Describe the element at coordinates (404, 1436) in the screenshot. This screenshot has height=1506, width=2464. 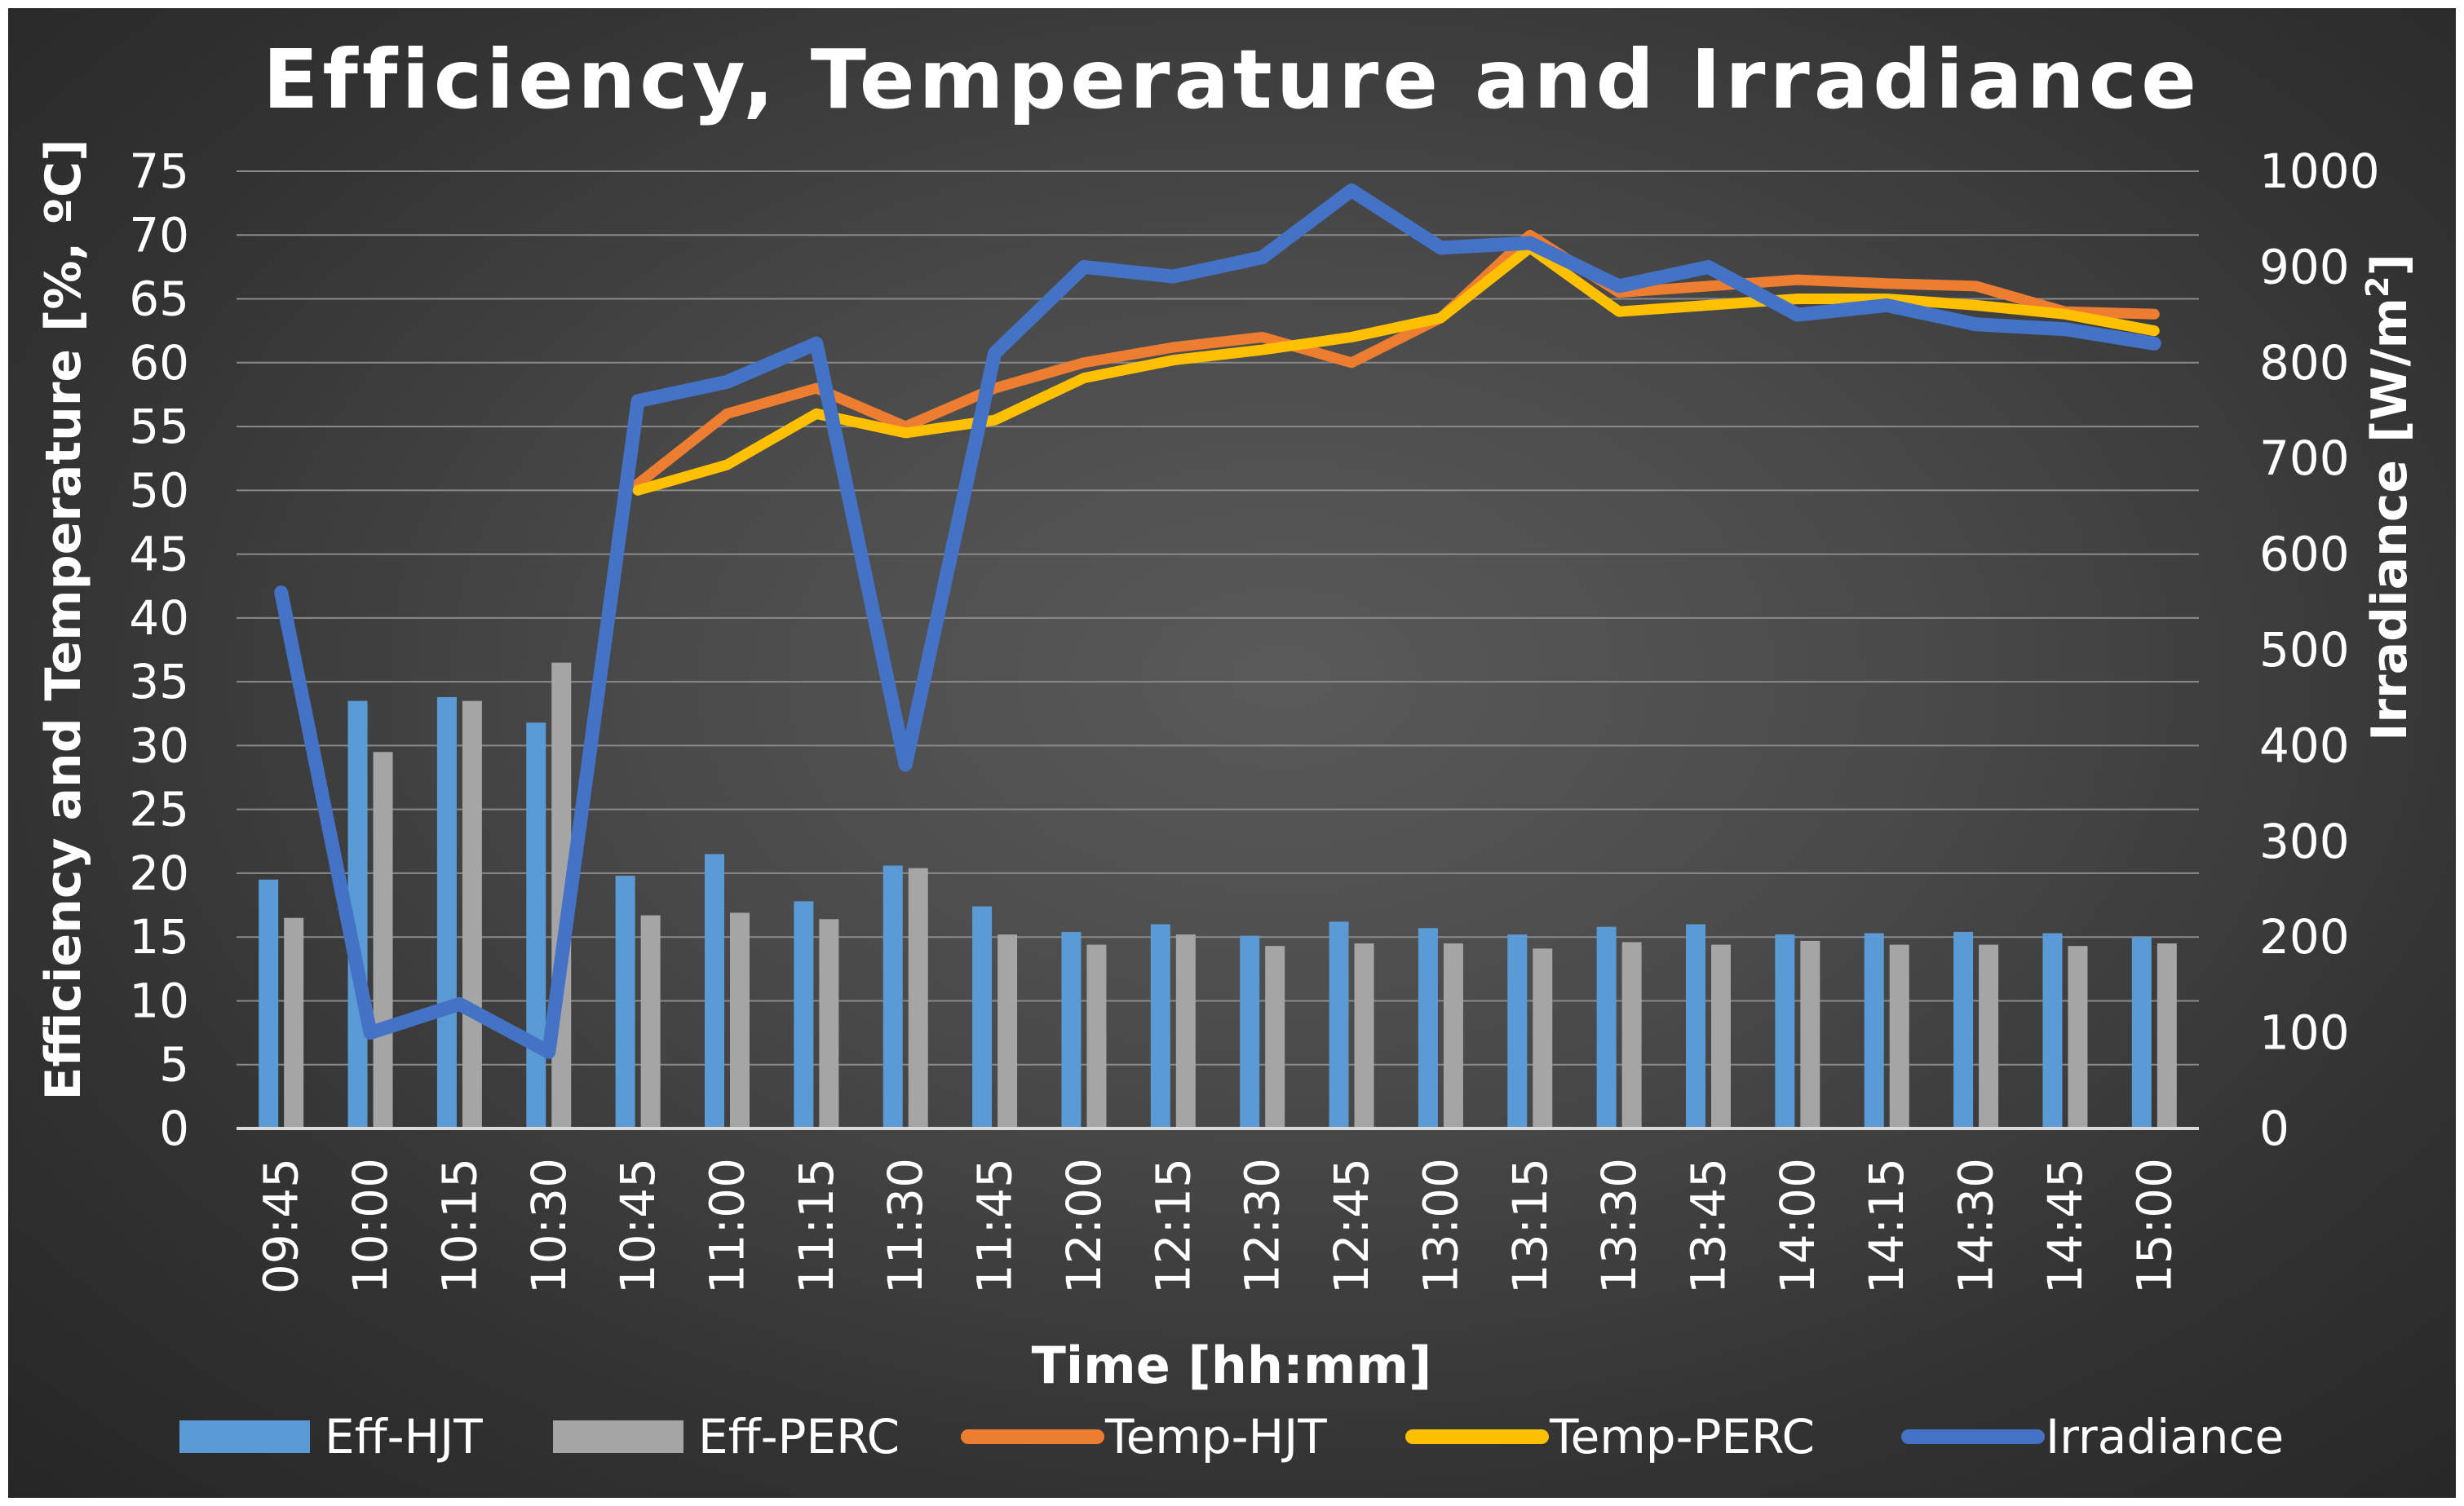
I see `legend-label: Eff-HJT` at that location.